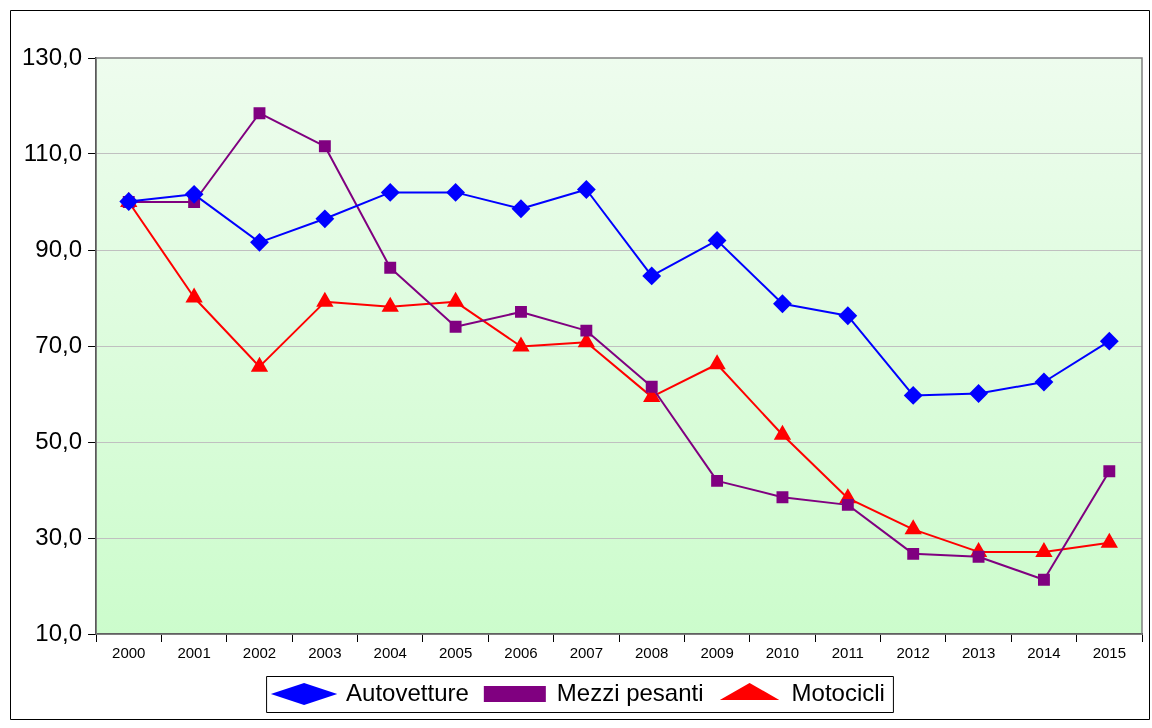  I want to click on legend-label: Motocicli, so click(838, 692).